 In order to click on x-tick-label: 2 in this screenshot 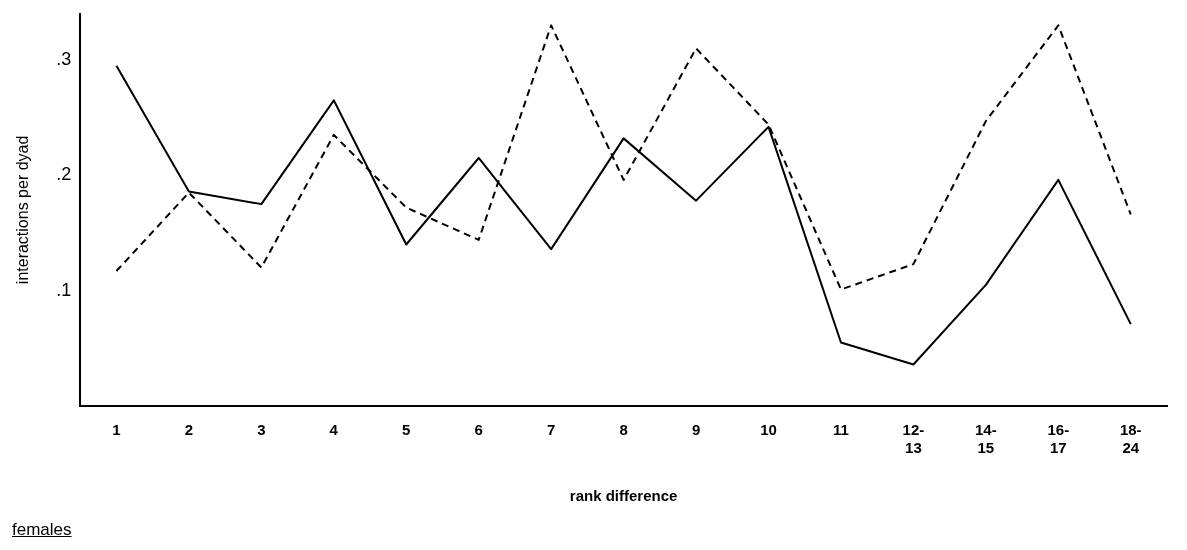, I will do `click(189, 430)`.